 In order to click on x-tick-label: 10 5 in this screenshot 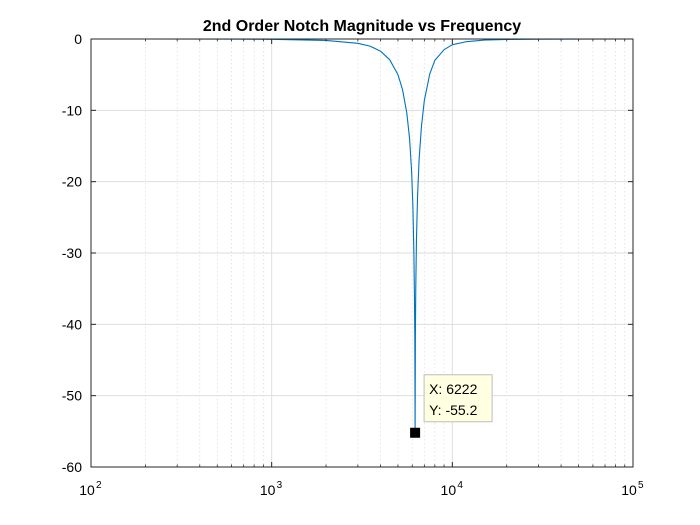, I will do `click(632, 489)`.